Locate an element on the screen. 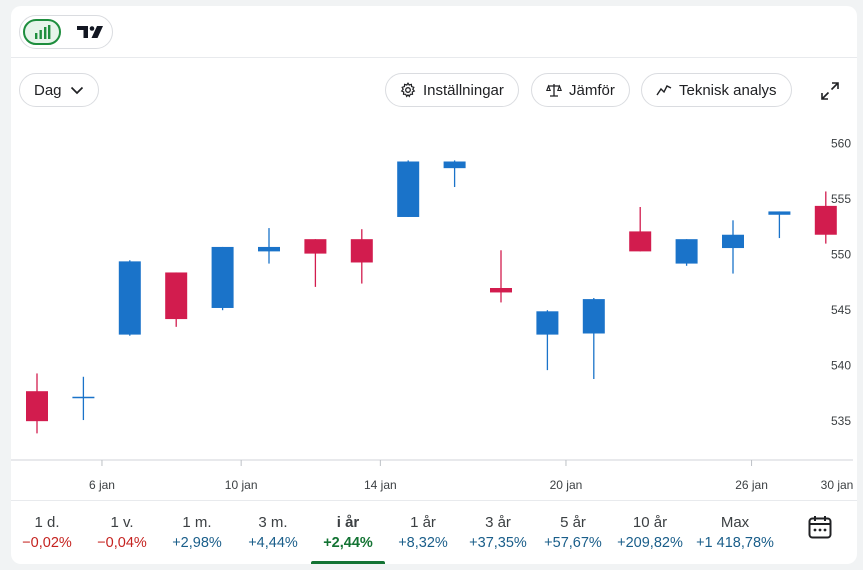  range-label: 1 v. is located at coordinates (122, 522).